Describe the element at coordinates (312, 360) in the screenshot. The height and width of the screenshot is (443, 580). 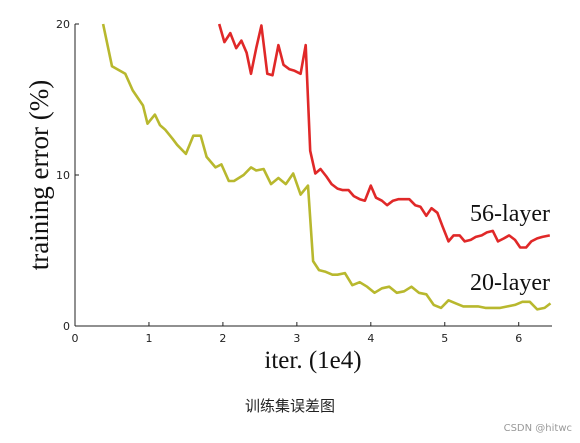
I see `x-axis-title: iter. (1e4)` at that location.